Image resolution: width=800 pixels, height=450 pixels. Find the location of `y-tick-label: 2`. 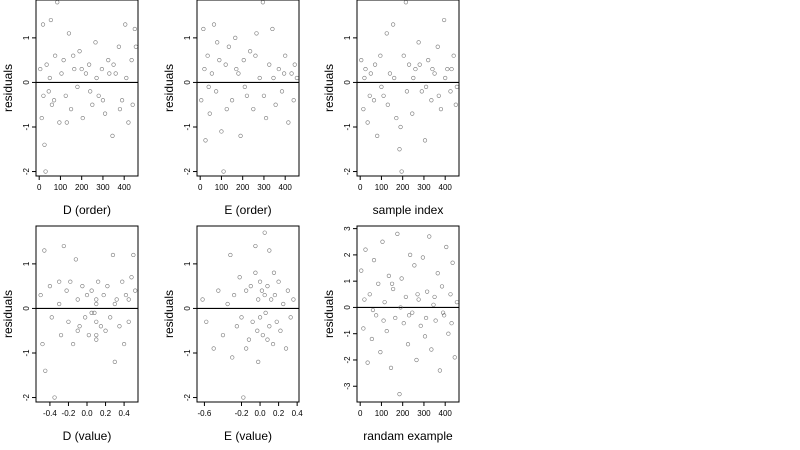

y-tick-label: 2 is located at coordinates (347, 254).